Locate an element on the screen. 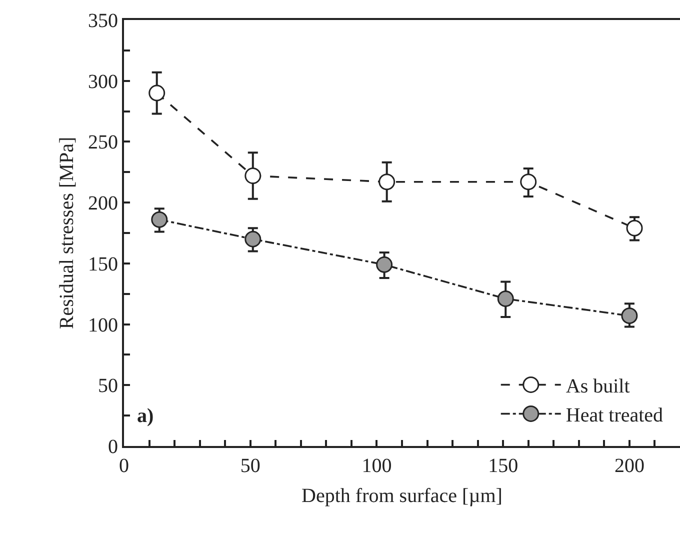 Image resolution: width=680 pixels, height=533 pixels. legend-label: Heat treated is located at coordinates (615, 415).